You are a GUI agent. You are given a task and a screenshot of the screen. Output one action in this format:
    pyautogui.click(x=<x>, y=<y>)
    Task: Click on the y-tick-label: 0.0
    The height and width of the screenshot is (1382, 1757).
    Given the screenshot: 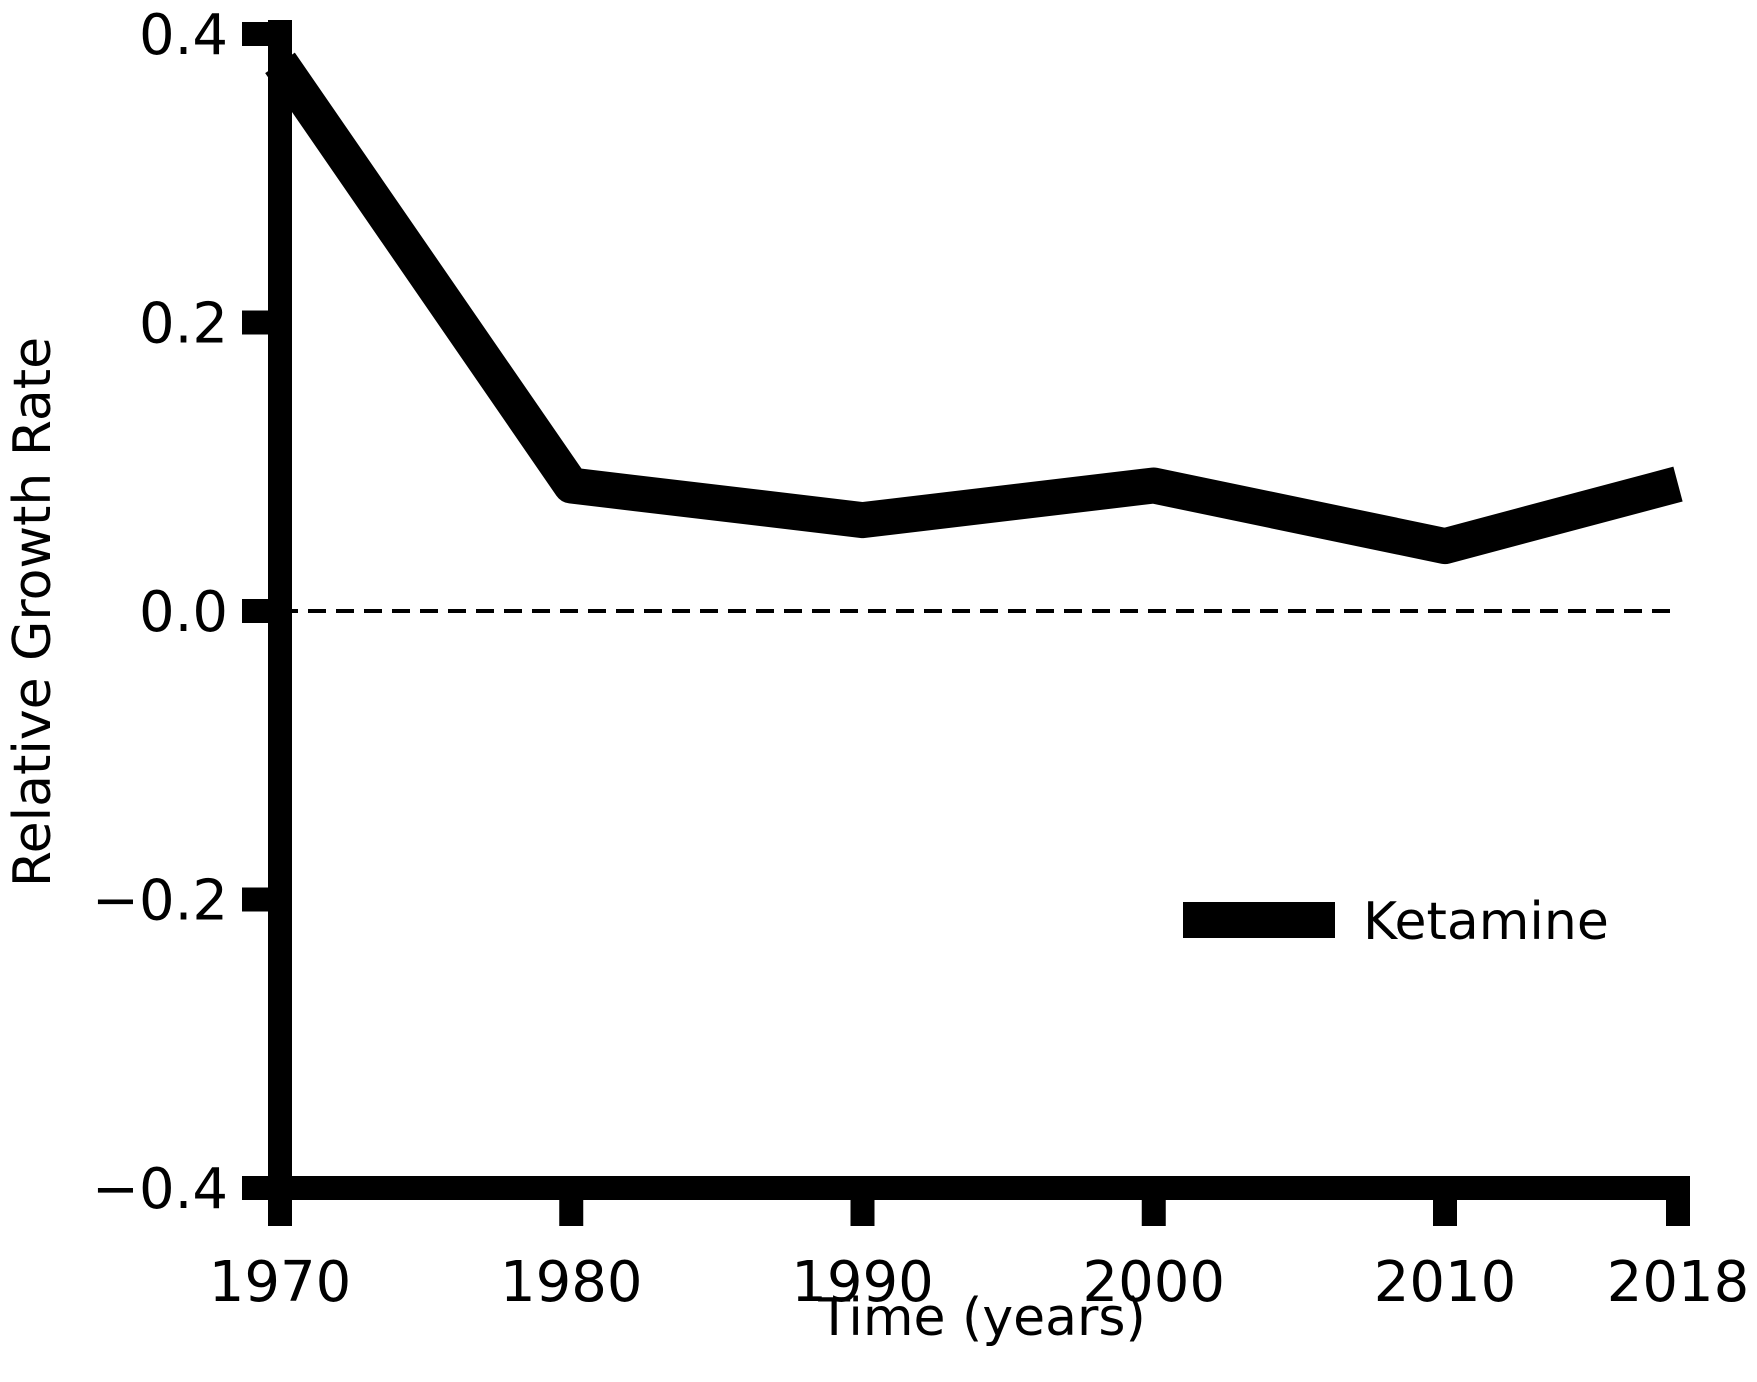 What is the action you would take?
    pyautogui.click(x=183, y=612)
    